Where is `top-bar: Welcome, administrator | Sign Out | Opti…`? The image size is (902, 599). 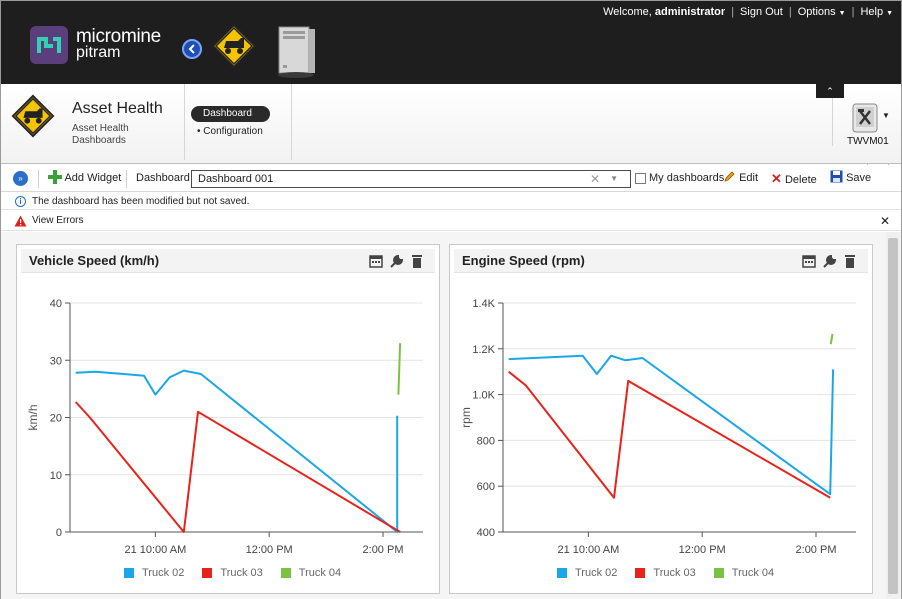
top-bar: Welcome, administrator | Sign Out | Opti… is located at coordinates (451, 42).